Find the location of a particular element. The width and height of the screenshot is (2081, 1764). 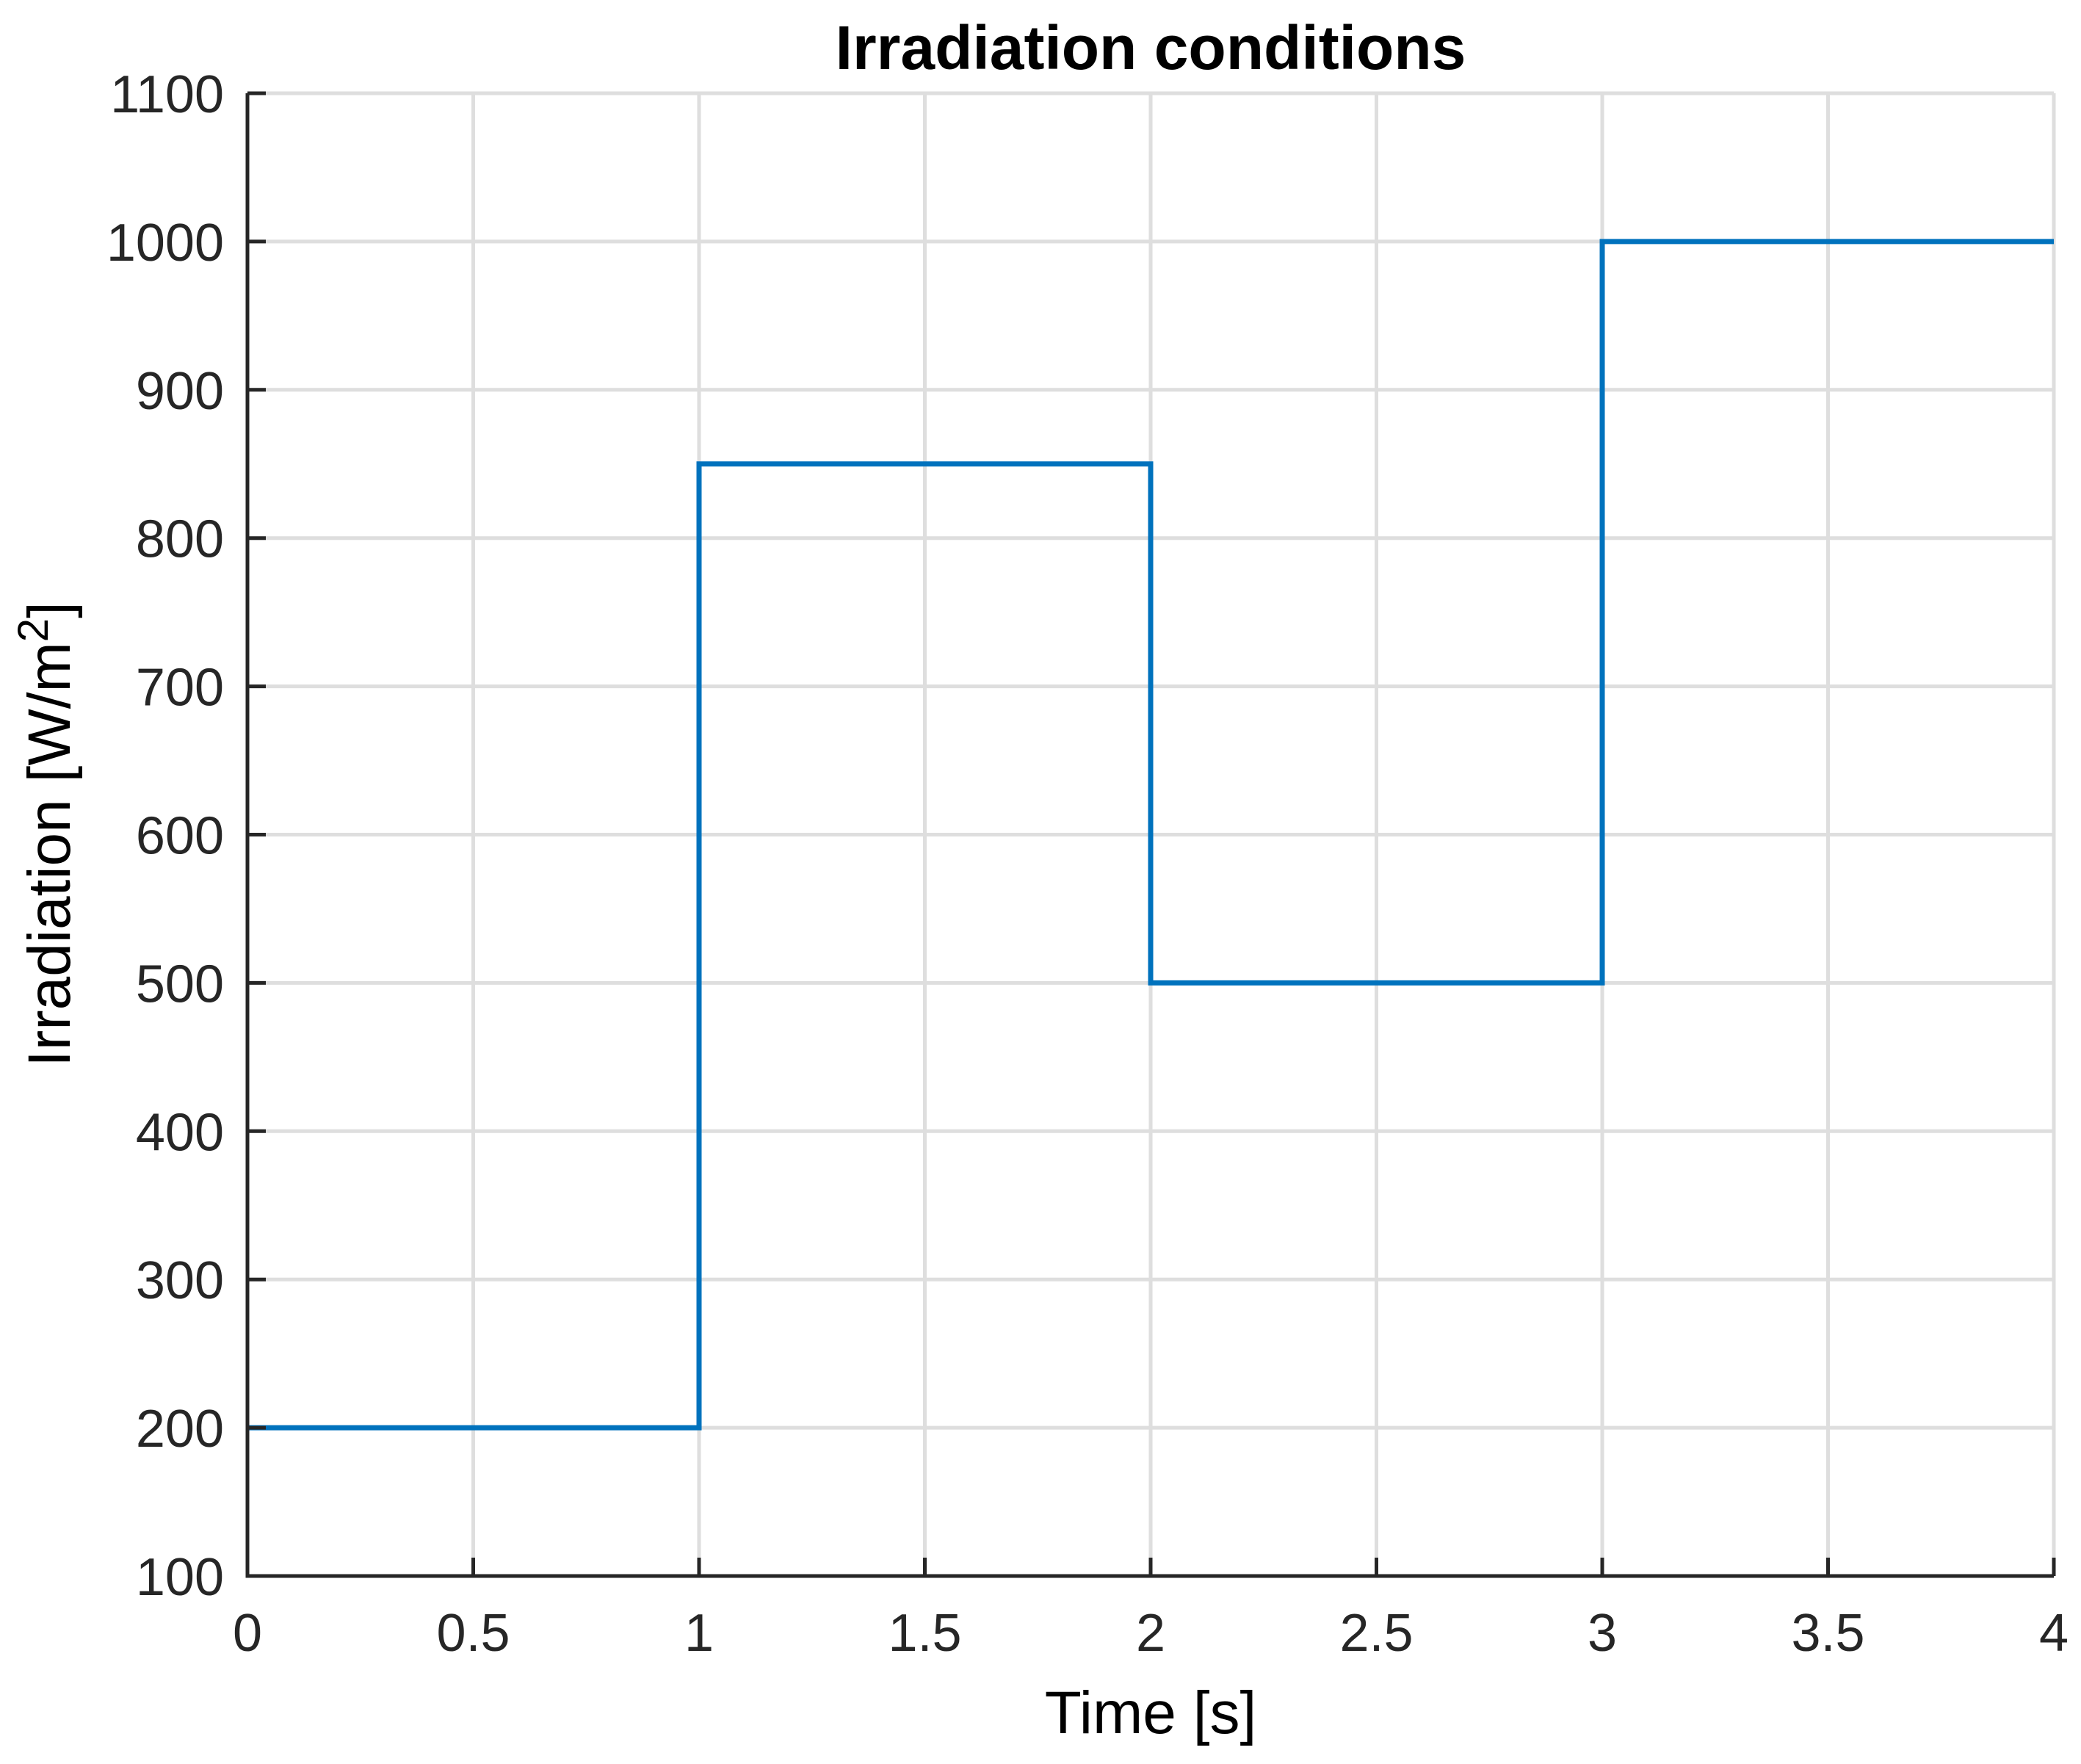

y-axis-label-superscript: 2 is located at coordinates (34, 630).